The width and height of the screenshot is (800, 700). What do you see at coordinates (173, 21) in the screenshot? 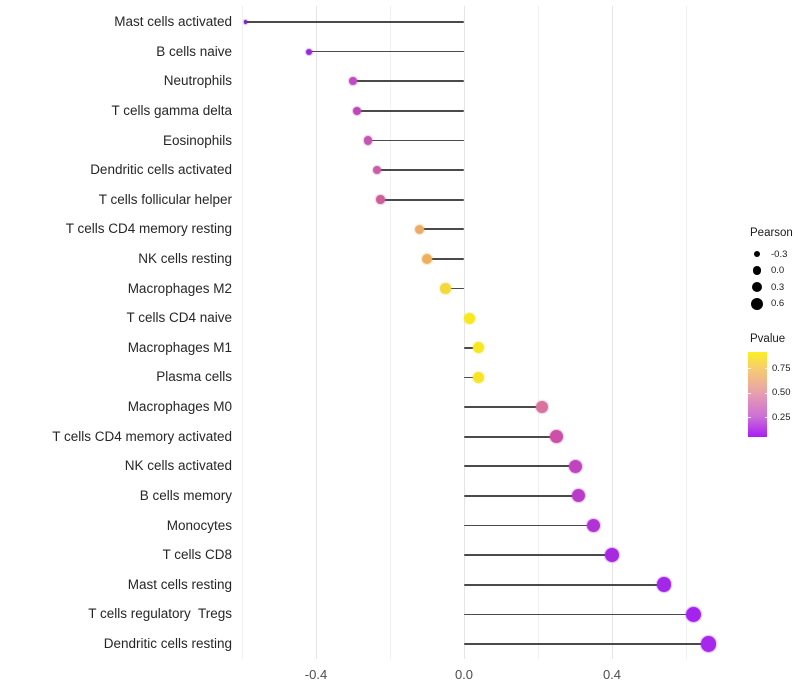
I see `category-label: Mast cells activated` at bounding box center [173, 21].